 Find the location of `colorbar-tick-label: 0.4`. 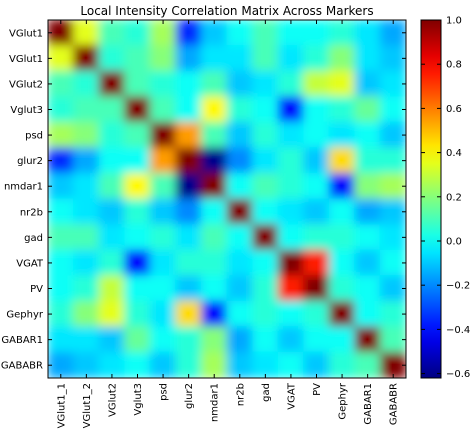

colorbar-tick-label: 0.4 is located at coordinates (454, 153).